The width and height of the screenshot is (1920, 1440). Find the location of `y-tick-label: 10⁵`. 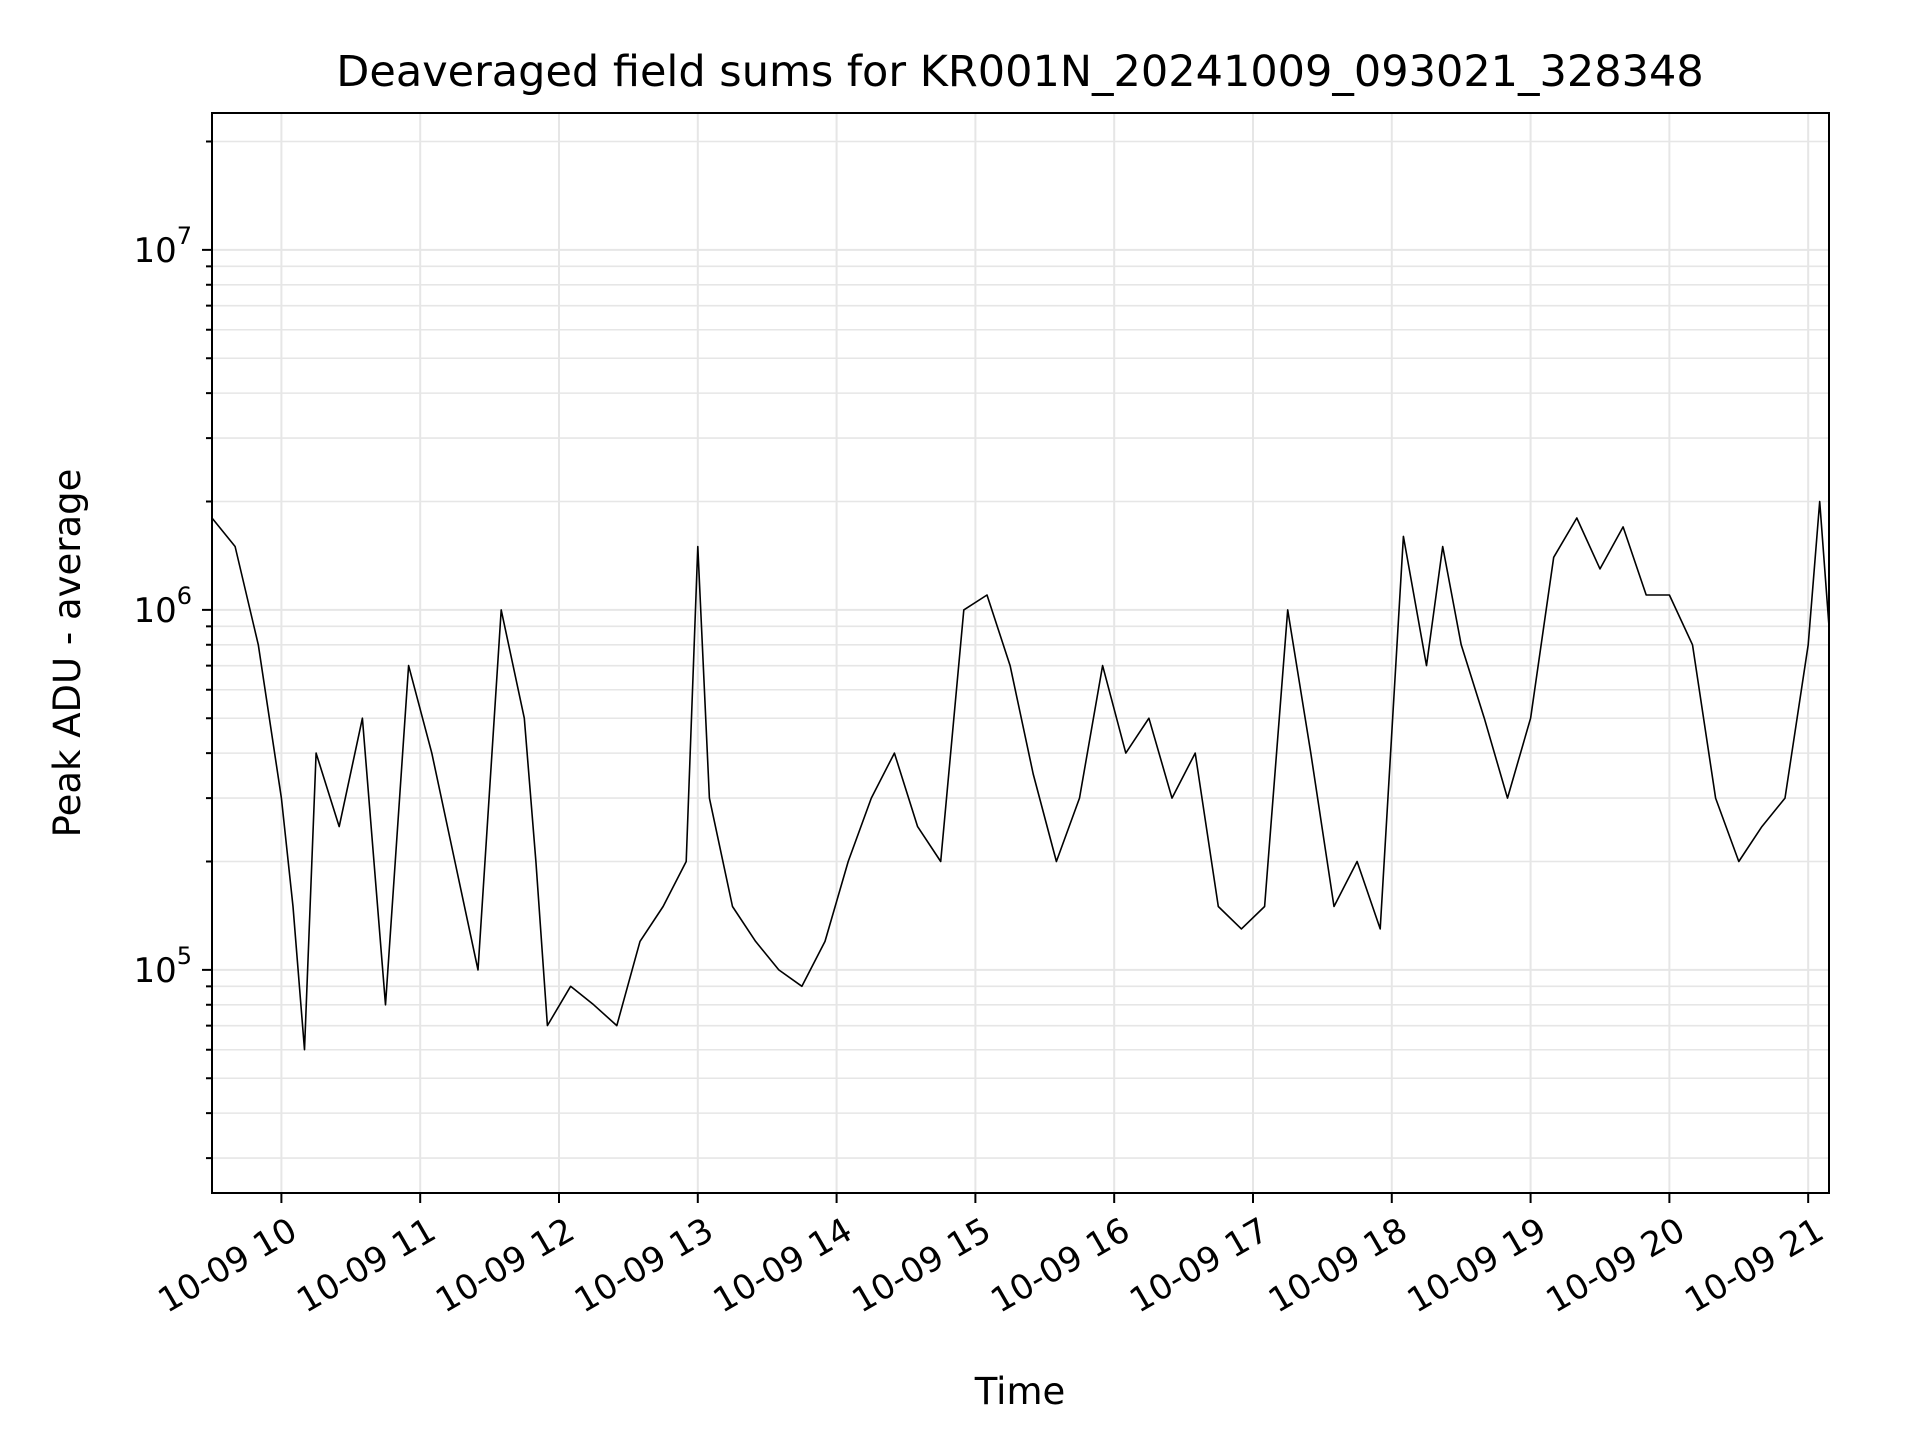

y-tick-label: 10⁵ is located at coordinates (162, 966).